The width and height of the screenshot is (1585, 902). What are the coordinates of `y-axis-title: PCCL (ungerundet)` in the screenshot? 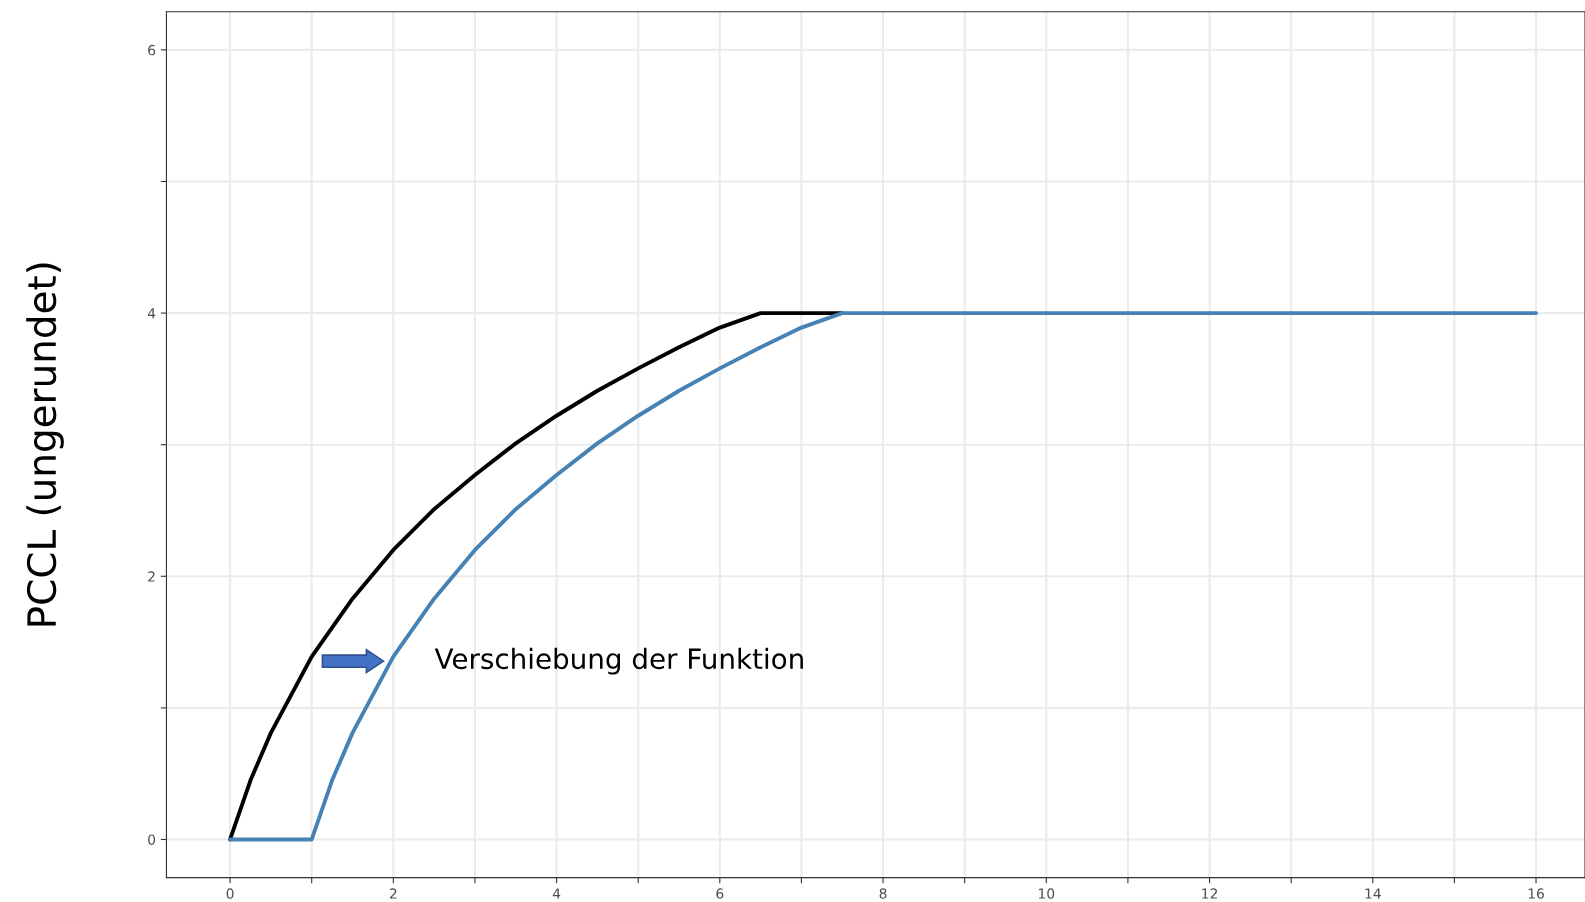 It's located at (45, 444).